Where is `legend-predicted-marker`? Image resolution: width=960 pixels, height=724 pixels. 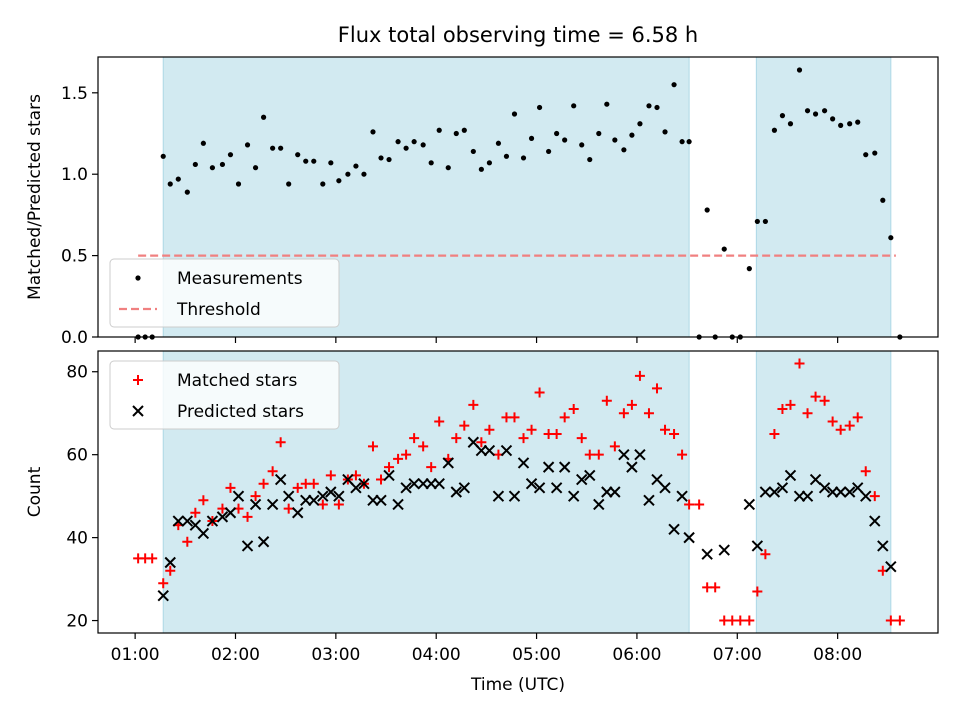
legend-predicted-marker is located at coordinates (138, 411).